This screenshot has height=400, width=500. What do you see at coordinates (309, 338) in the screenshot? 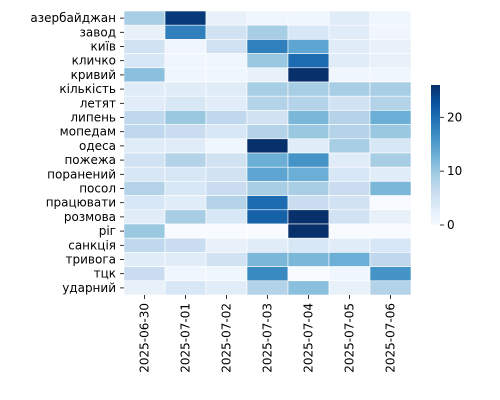
I see `x-tick-label: 2025-07-04` at bounding box center [309, 338].